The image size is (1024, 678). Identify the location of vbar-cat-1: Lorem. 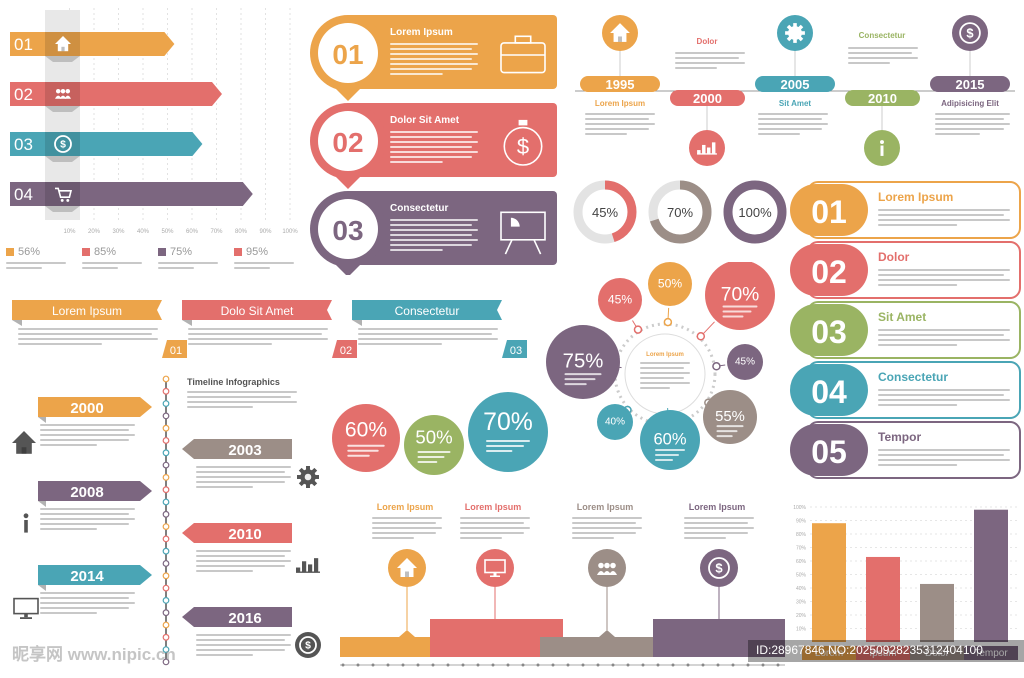
(829, 653).